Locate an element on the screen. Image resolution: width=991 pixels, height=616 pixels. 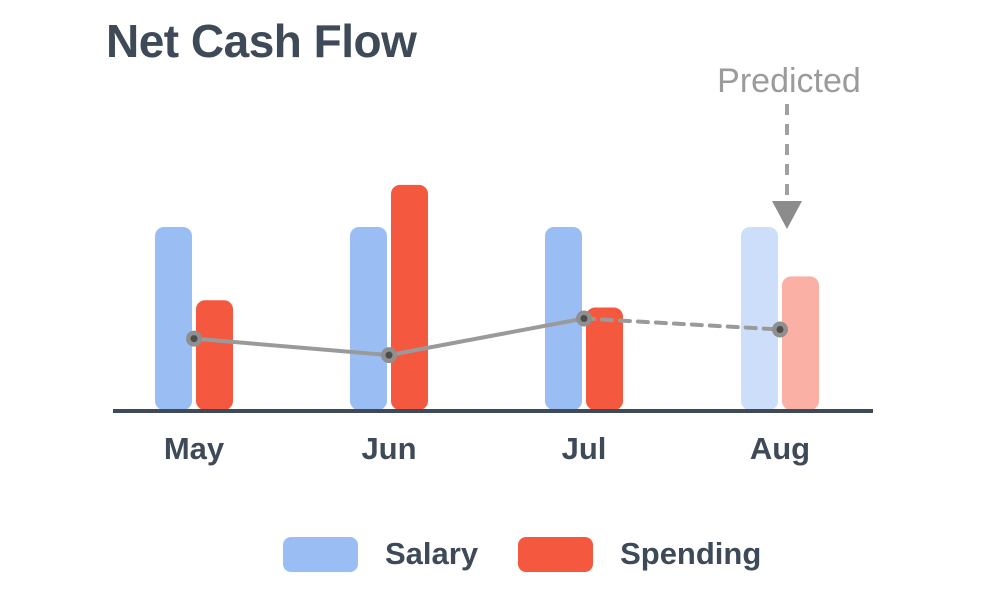
net-flow-line-dashed-predicted is located at coordinates (682, 324).